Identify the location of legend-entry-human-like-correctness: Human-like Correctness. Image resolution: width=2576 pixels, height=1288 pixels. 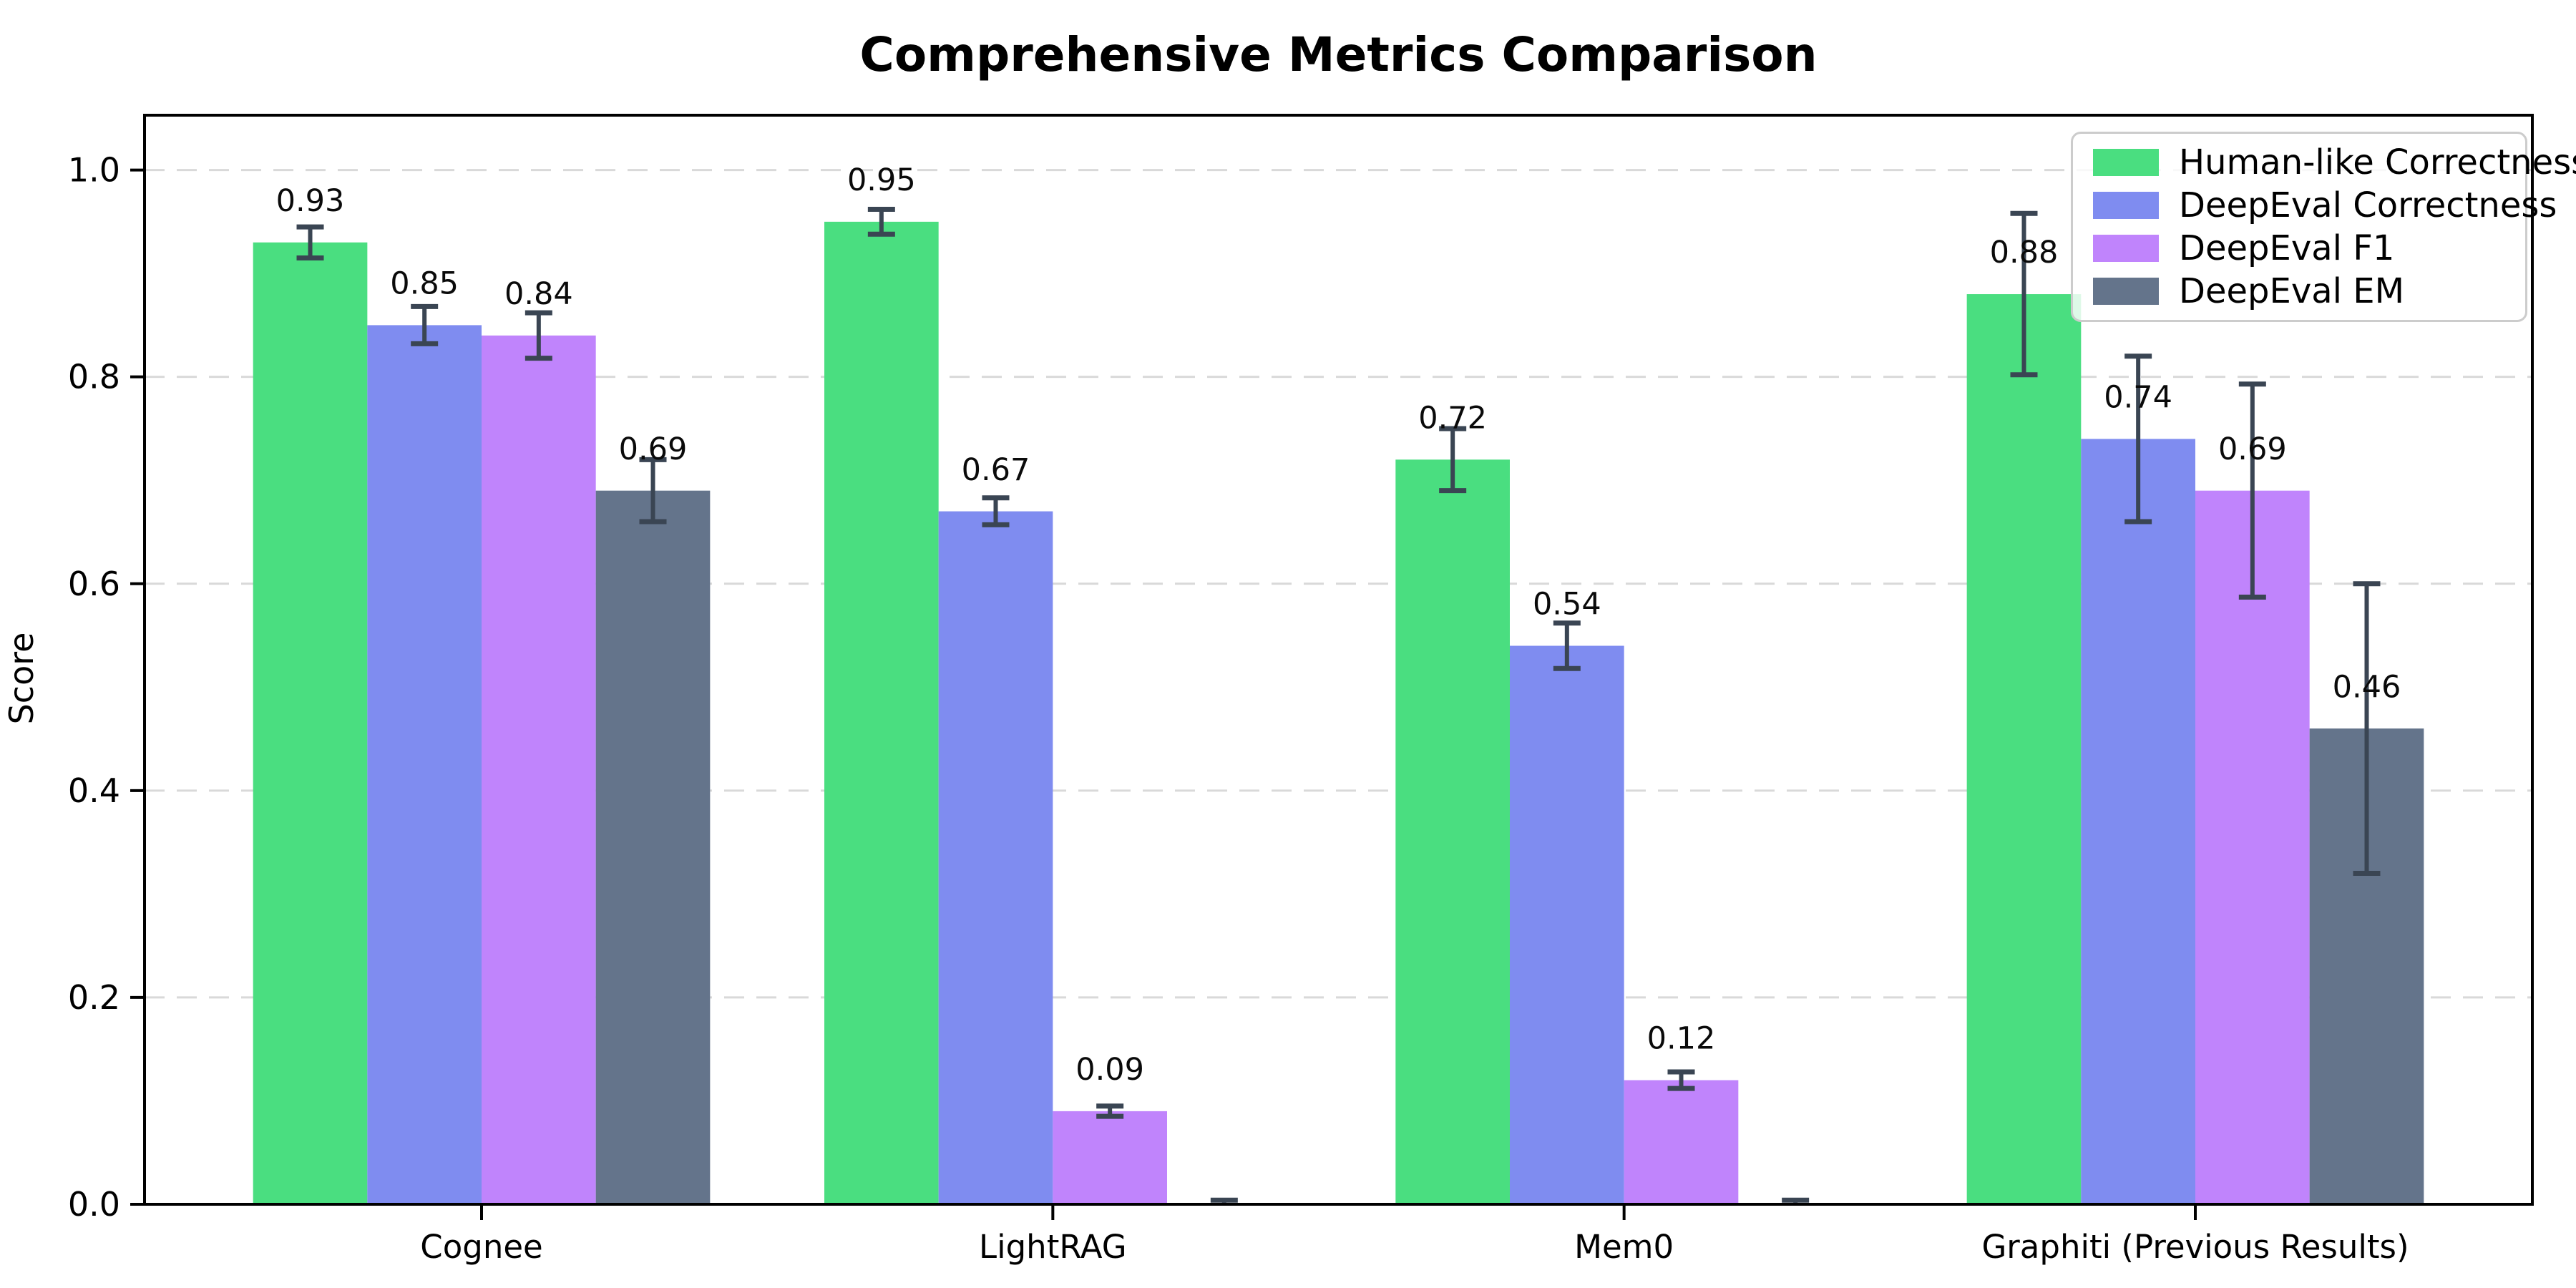
(2334, 162).